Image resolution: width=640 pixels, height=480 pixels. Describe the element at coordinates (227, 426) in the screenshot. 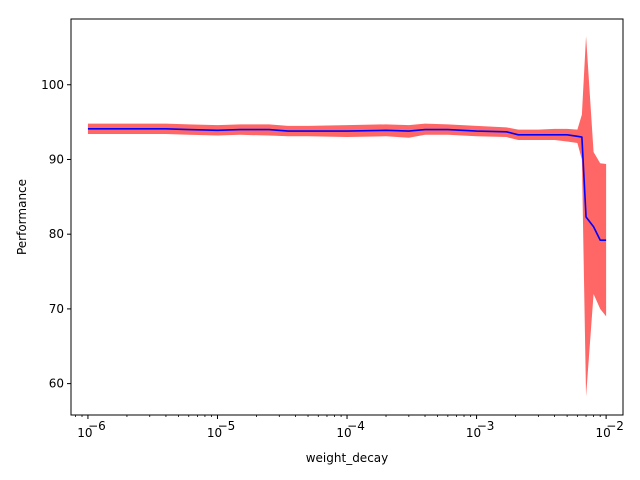

I see `x-tick-label-exponent: −5` at that location.